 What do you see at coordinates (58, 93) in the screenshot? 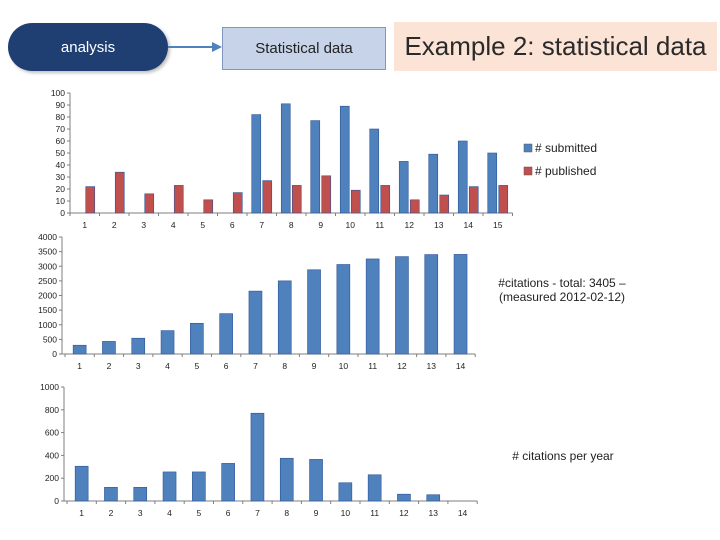
I see `y-tick-label: 100` at bounding box center [58, 93].